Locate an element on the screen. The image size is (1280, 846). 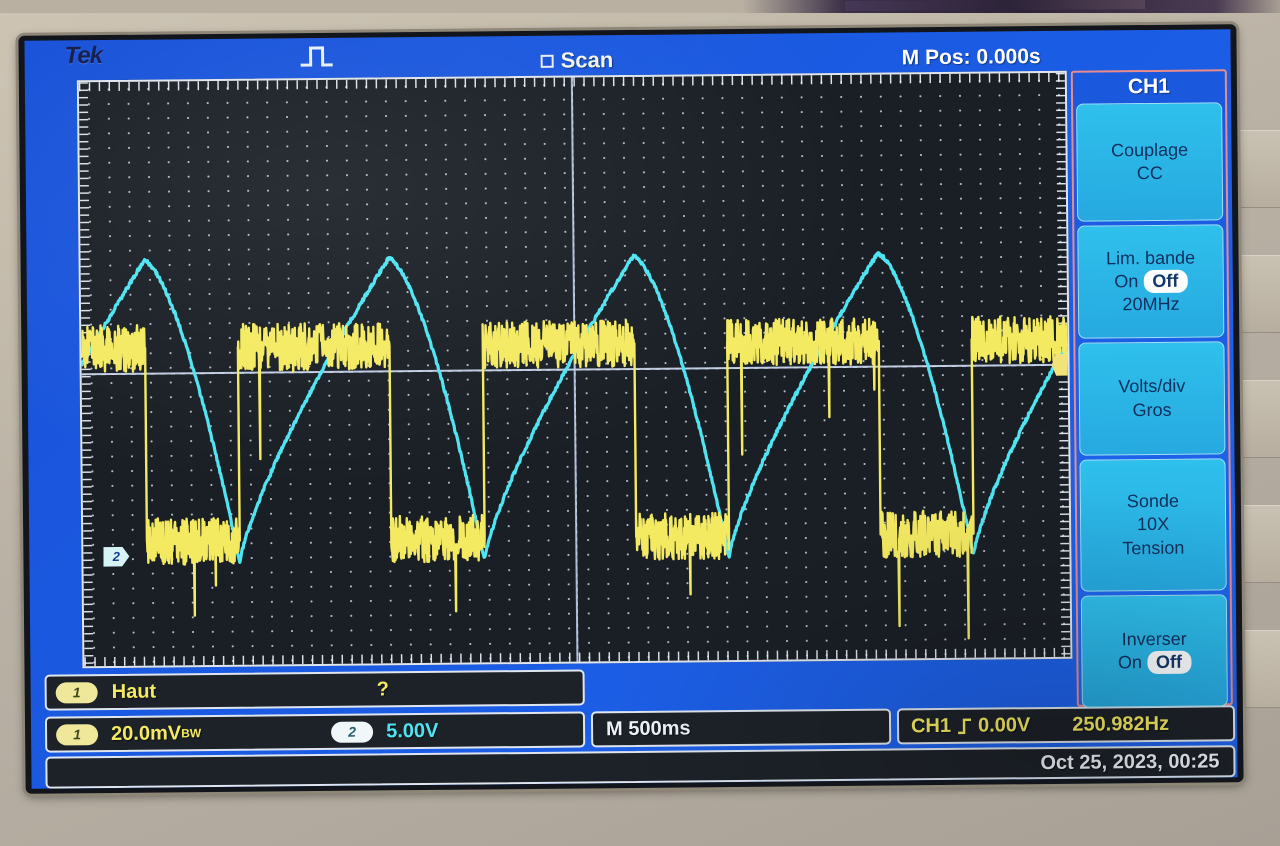
menu-item-sonde: Sonde 10X Tension is located at coordinates (1153, 525).